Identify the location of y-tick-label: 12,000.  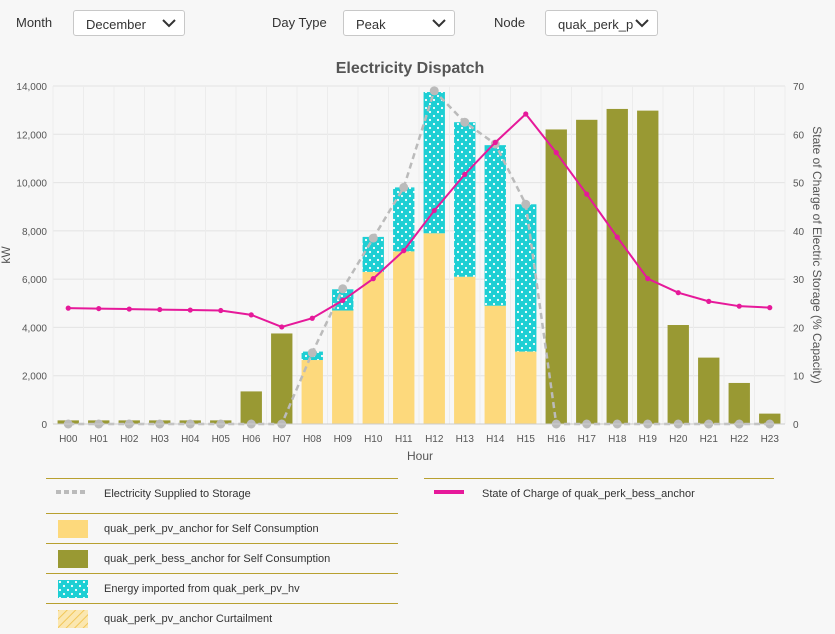
(31, 135).